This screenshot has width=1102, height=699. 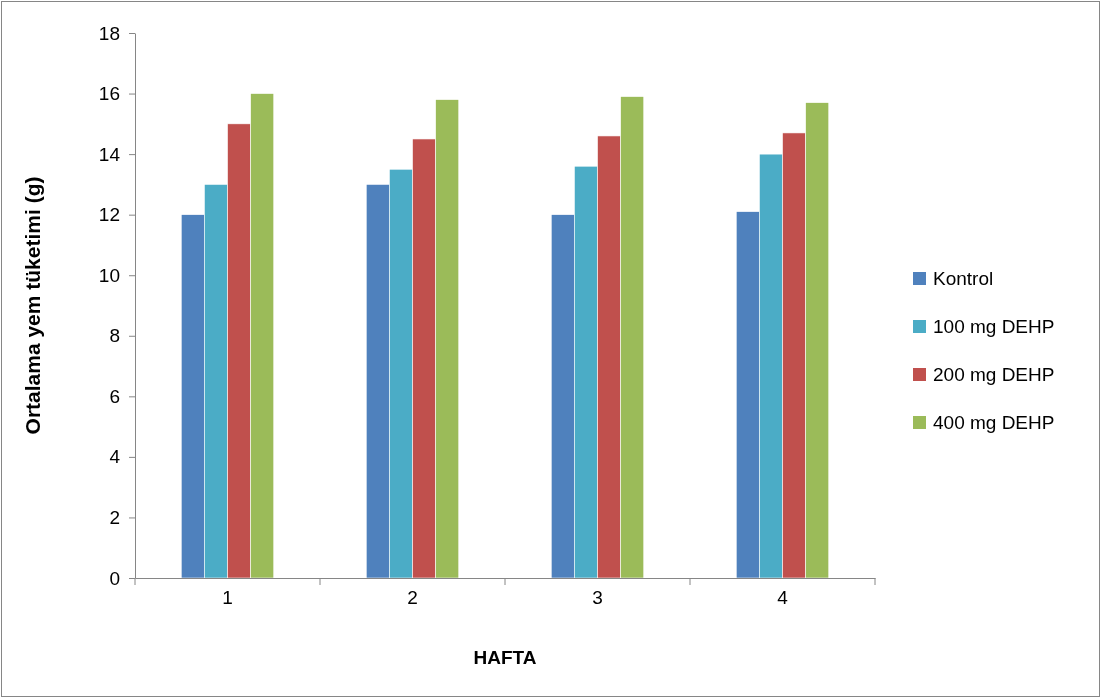 What do you see at coordinates (109, 215) in the screenshot?
I see `y-tick-label: 12` at bounding box center [109, 215].